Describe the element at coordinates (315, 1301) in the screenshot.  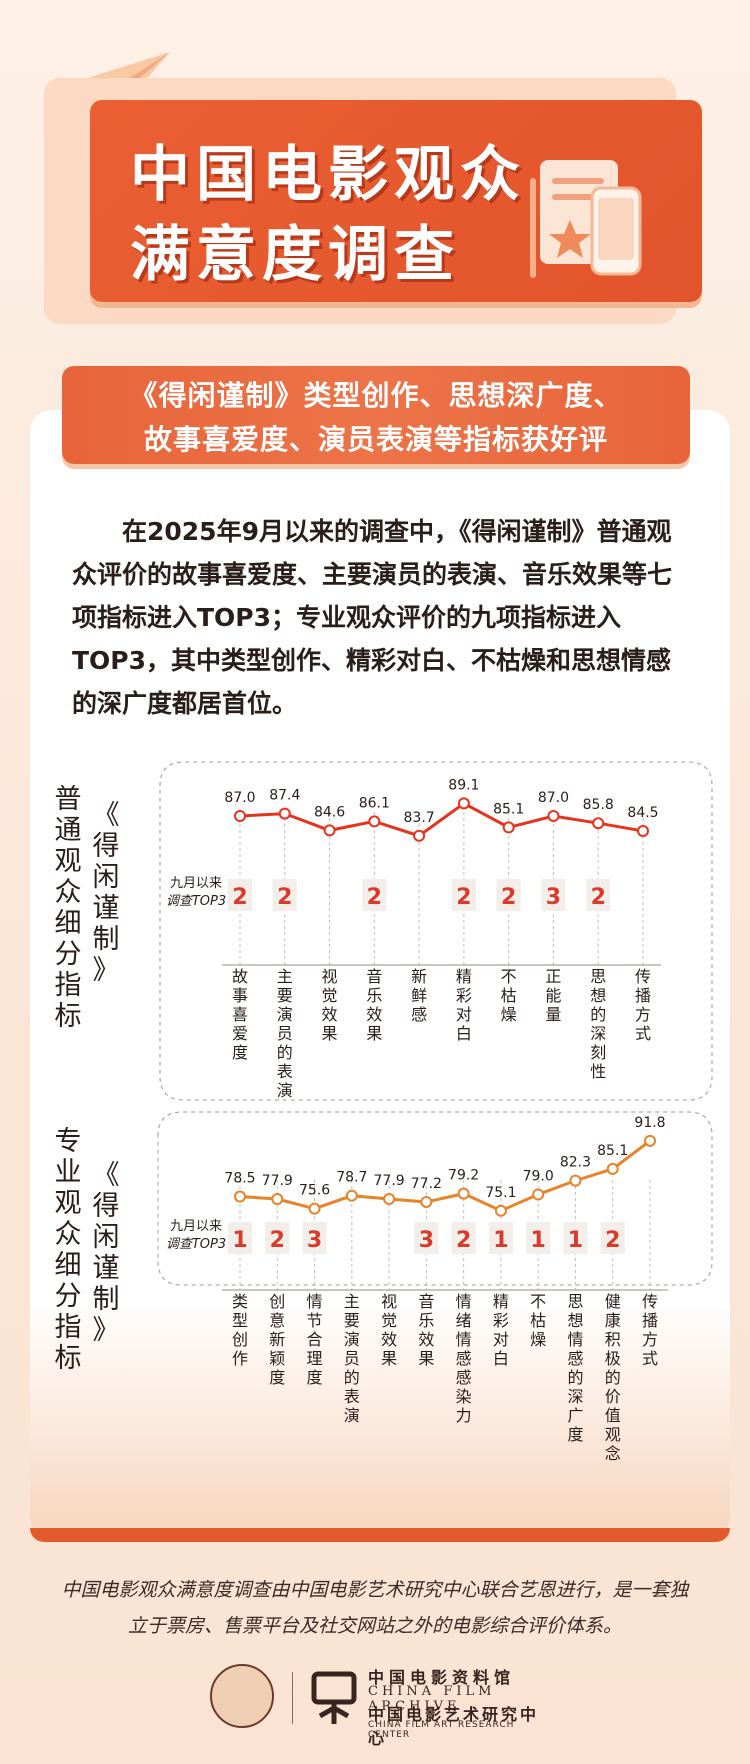
I see `category-label-char: 情` at that location.